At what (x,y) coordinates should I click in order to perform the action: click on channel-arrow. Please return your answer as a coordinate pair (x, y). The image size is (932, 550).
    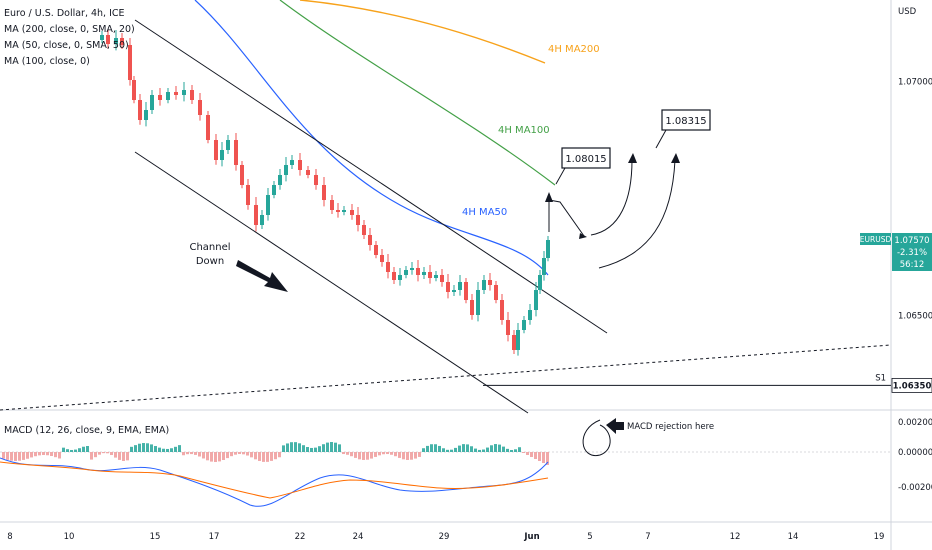
    Looking at the image, I should click on (262, 276).